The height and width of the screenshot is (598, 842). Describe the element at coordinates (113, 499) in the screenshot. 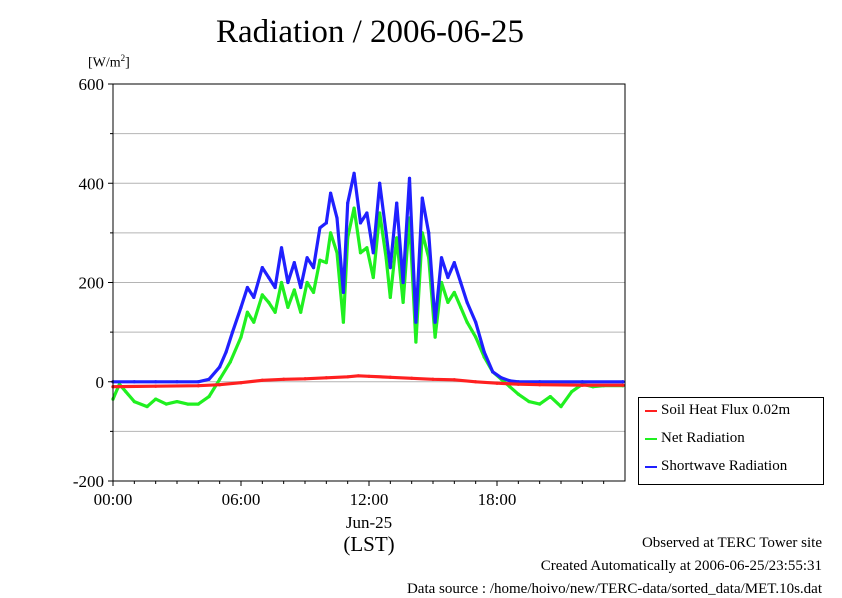

I see `x-tick-label: 00:00` at that location.